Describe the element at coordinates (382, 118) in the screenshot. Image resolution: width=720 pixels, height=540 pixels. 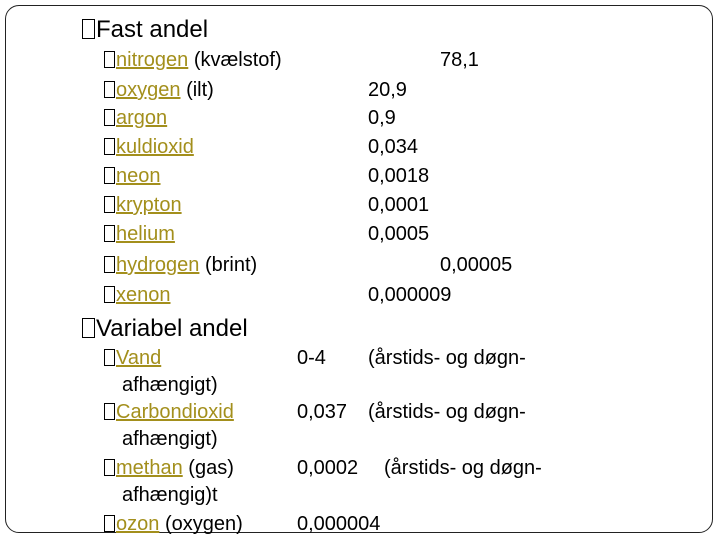
I see `item-value: 0,9` at that location.